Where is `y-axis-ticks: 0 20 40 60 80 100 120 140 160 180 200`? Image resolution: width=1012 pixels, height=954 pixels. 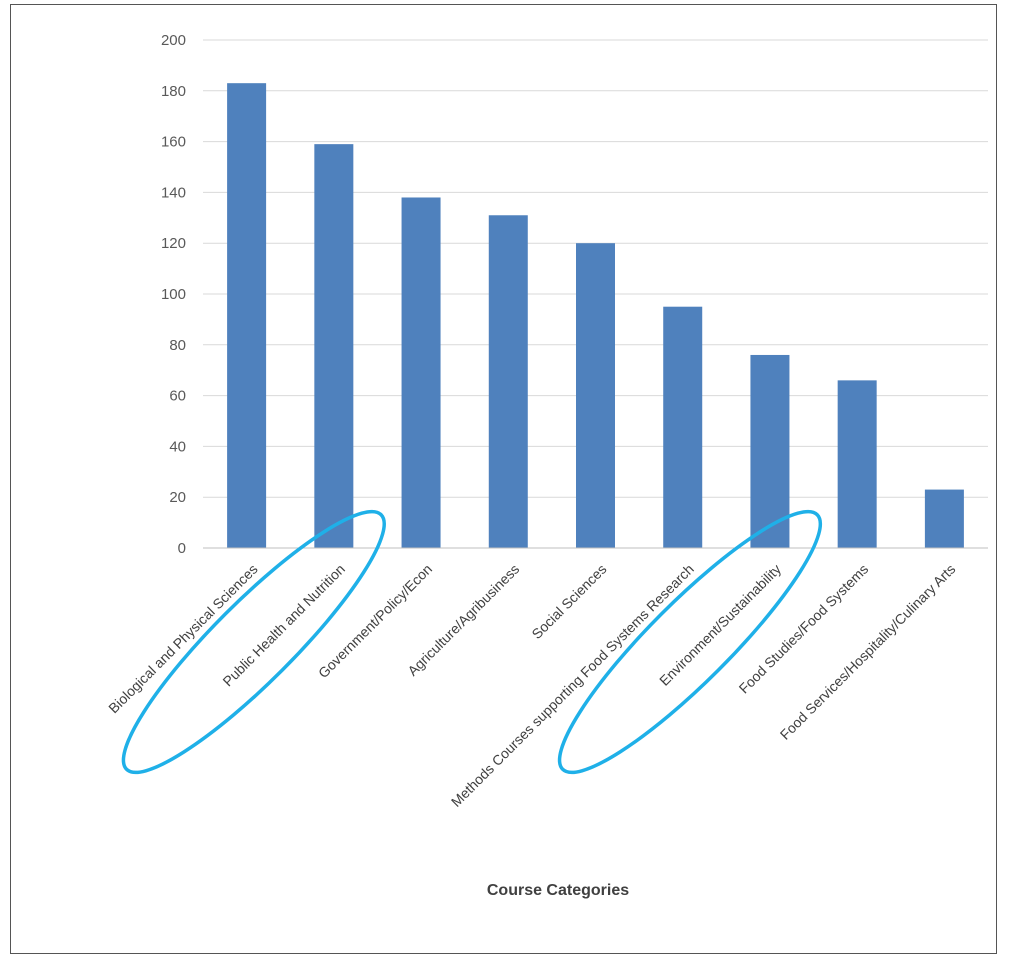 y-axis-ticks: 0 20 40 60 80 100 120 140 160 180 200 is located at coordinates (173, 294).